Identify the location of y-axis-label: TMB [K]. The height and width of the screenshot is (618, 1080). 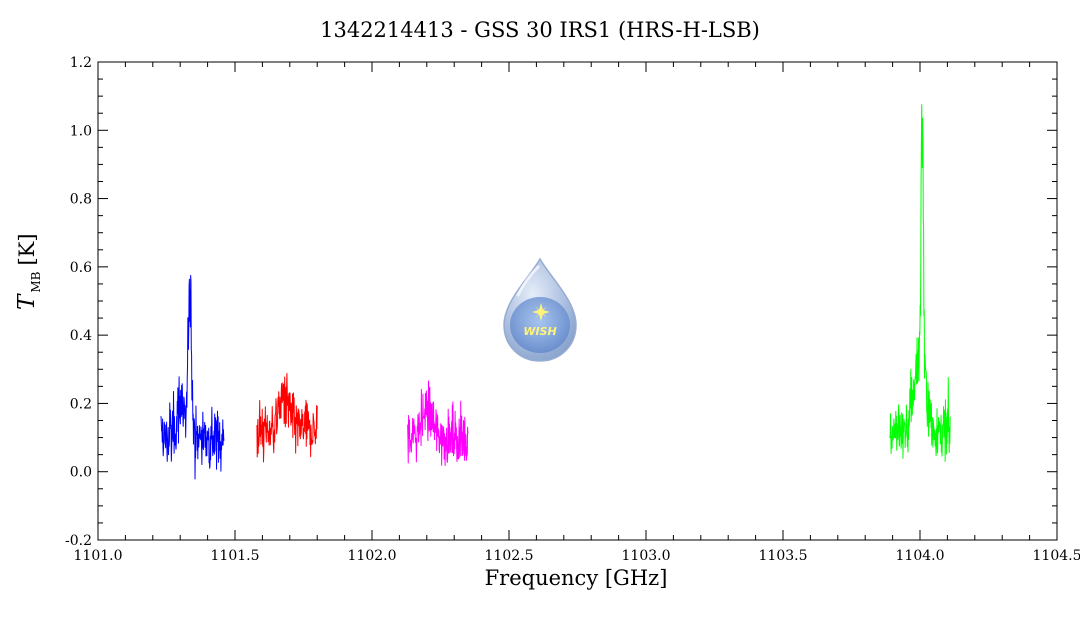
(28, 271).